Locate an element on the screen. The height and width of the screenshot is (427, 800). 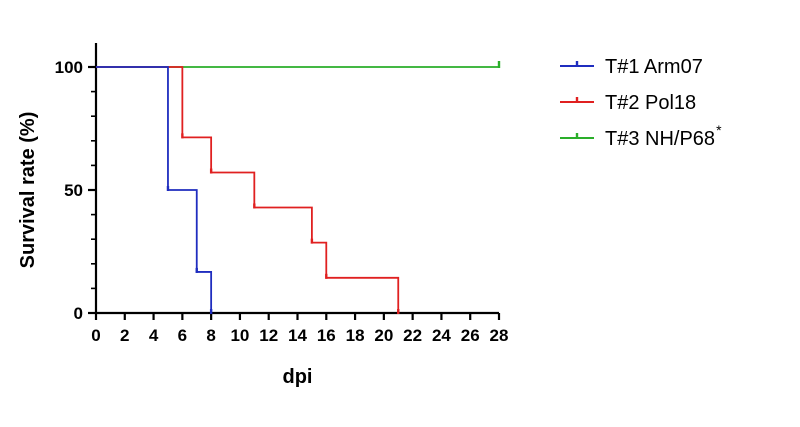
legend-item-1: T#1 Arm07 is located at coordinates (631, 67).